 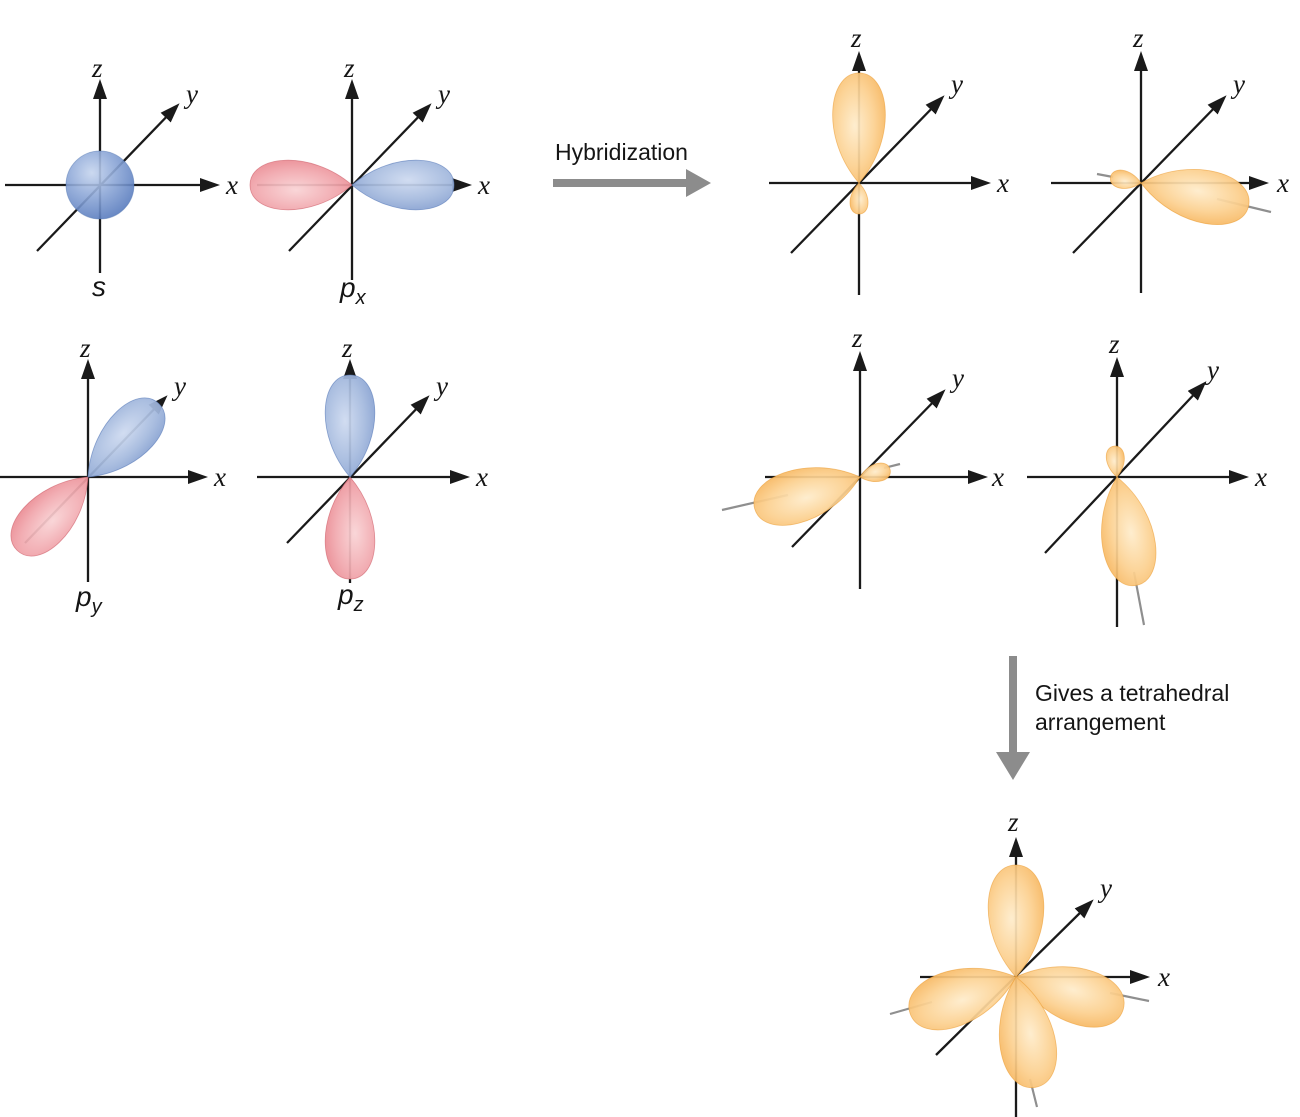 I want to click on right-arrow-icon, so click(x=632, y=183).